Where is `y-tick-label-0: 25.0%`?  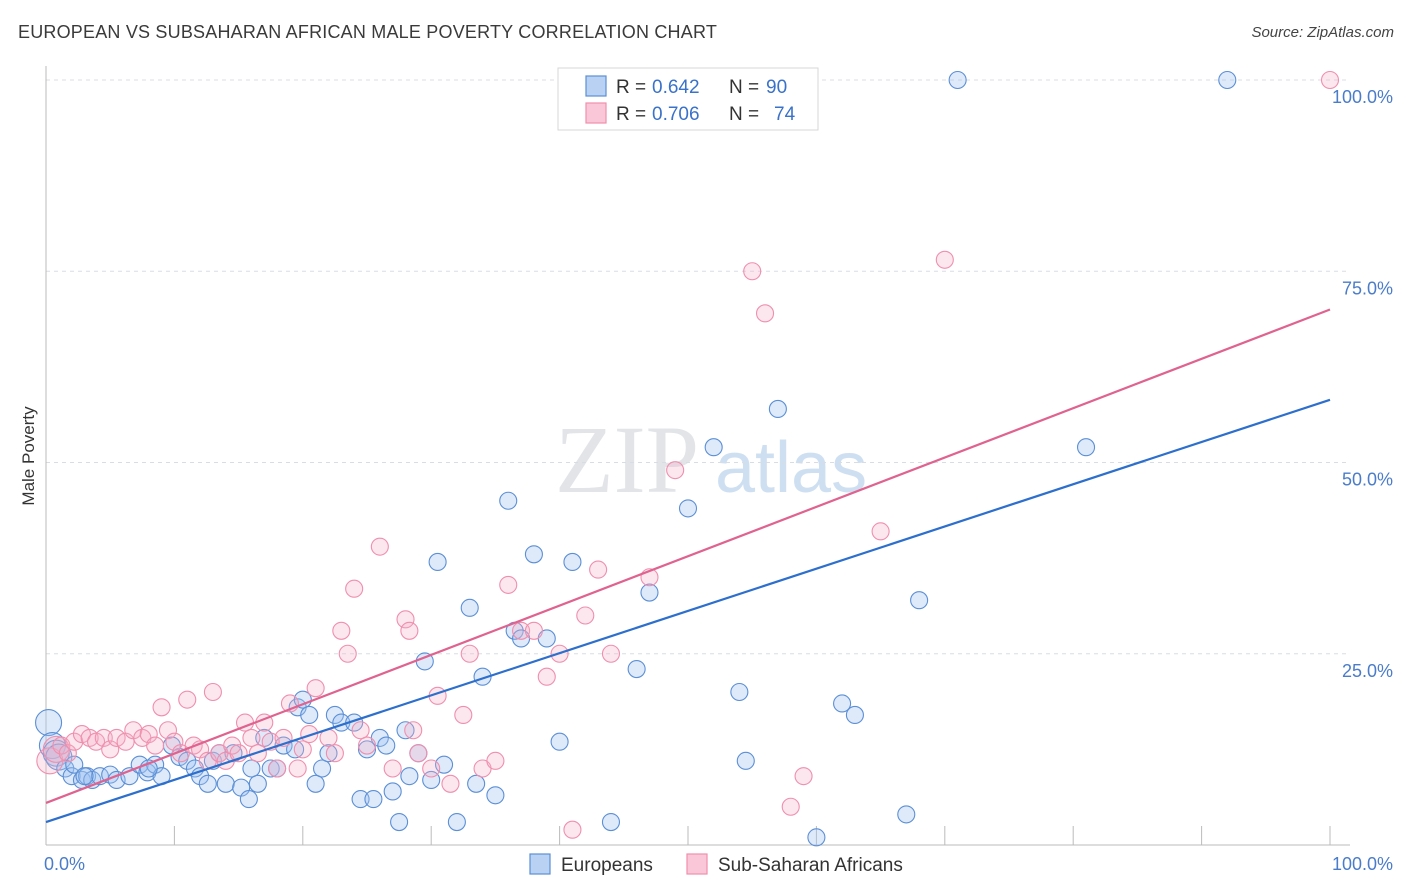
y-tick-label-0: 25.0% is located at coordinates (1367, 671).